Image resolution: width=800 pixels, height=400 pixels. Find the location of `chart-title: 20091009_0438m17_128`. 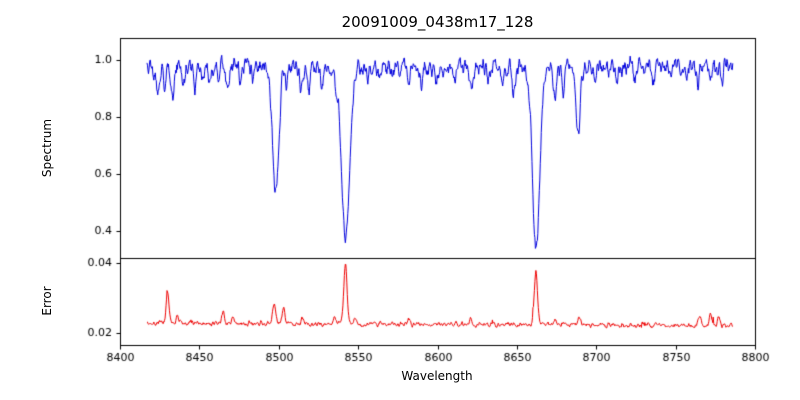

chart-title: 20091009_0438m17_128 is located at coordinates (437, 22).